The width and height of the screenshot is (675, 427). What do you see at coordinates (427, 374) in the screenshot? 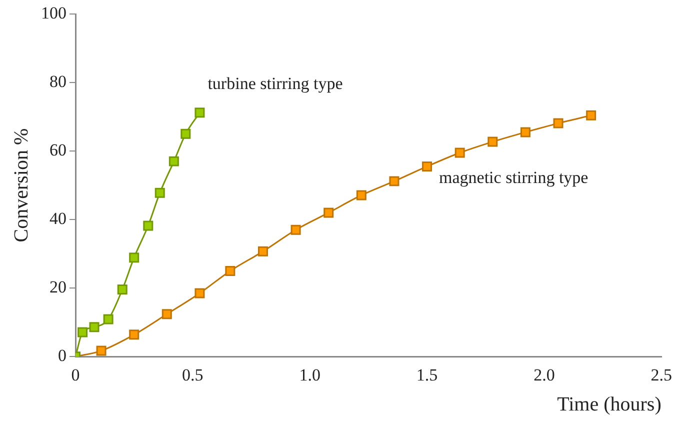
I see `x-tick-label: 1.5` at bounding box center [427, 374].